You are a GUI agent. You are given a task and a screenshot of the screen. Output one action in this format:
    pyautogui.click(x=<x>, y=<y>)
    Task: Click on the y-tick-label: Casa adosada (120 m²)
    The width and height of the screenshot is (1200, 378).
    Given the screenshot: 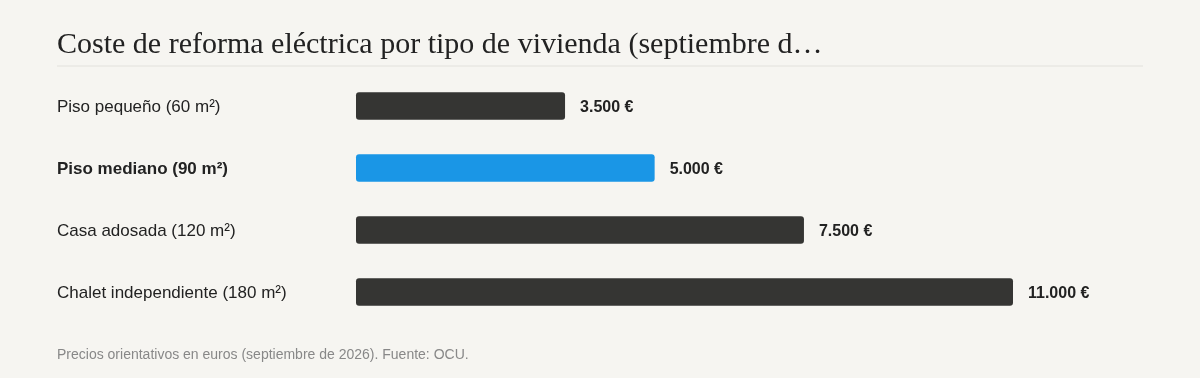 What is the action you would take?
    pyautogui.click(x=146, y=230)
    